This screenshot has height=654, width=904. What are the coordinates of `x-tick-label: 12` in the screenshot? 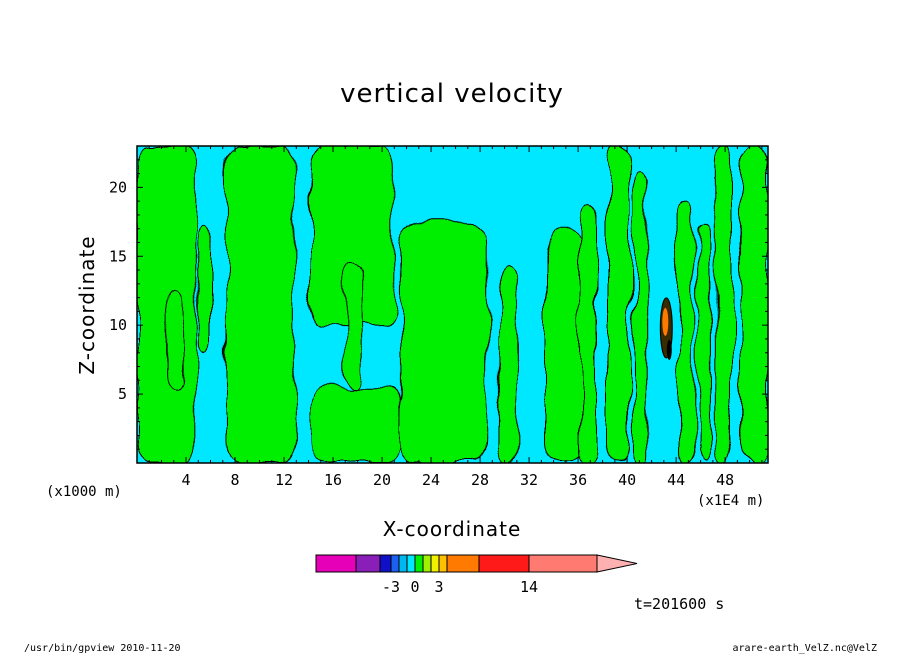 It's located at (284, 480).